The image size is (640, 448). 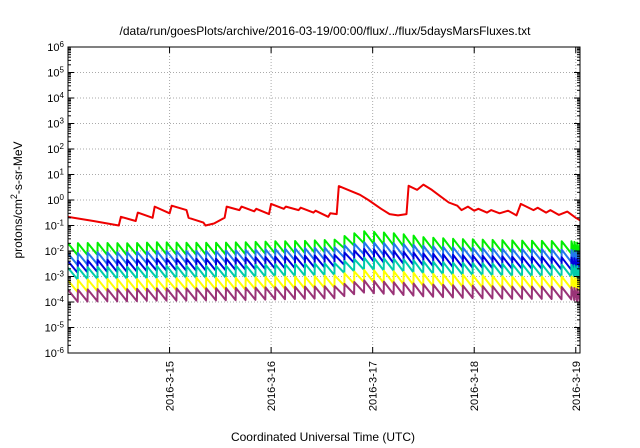 I want to click on y-tick-label: 10³, so click(x=55, y=123).